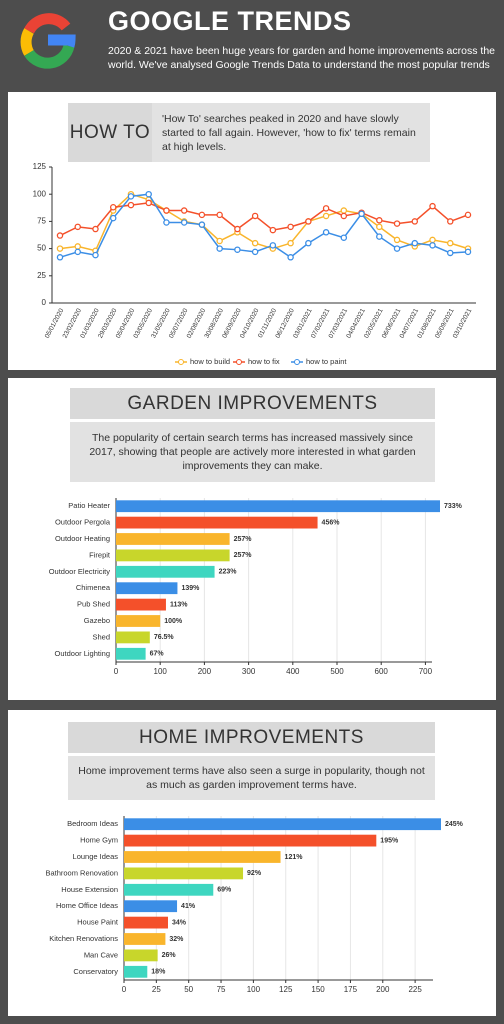  I want to click on value-label: 456%, so click(331, 522).